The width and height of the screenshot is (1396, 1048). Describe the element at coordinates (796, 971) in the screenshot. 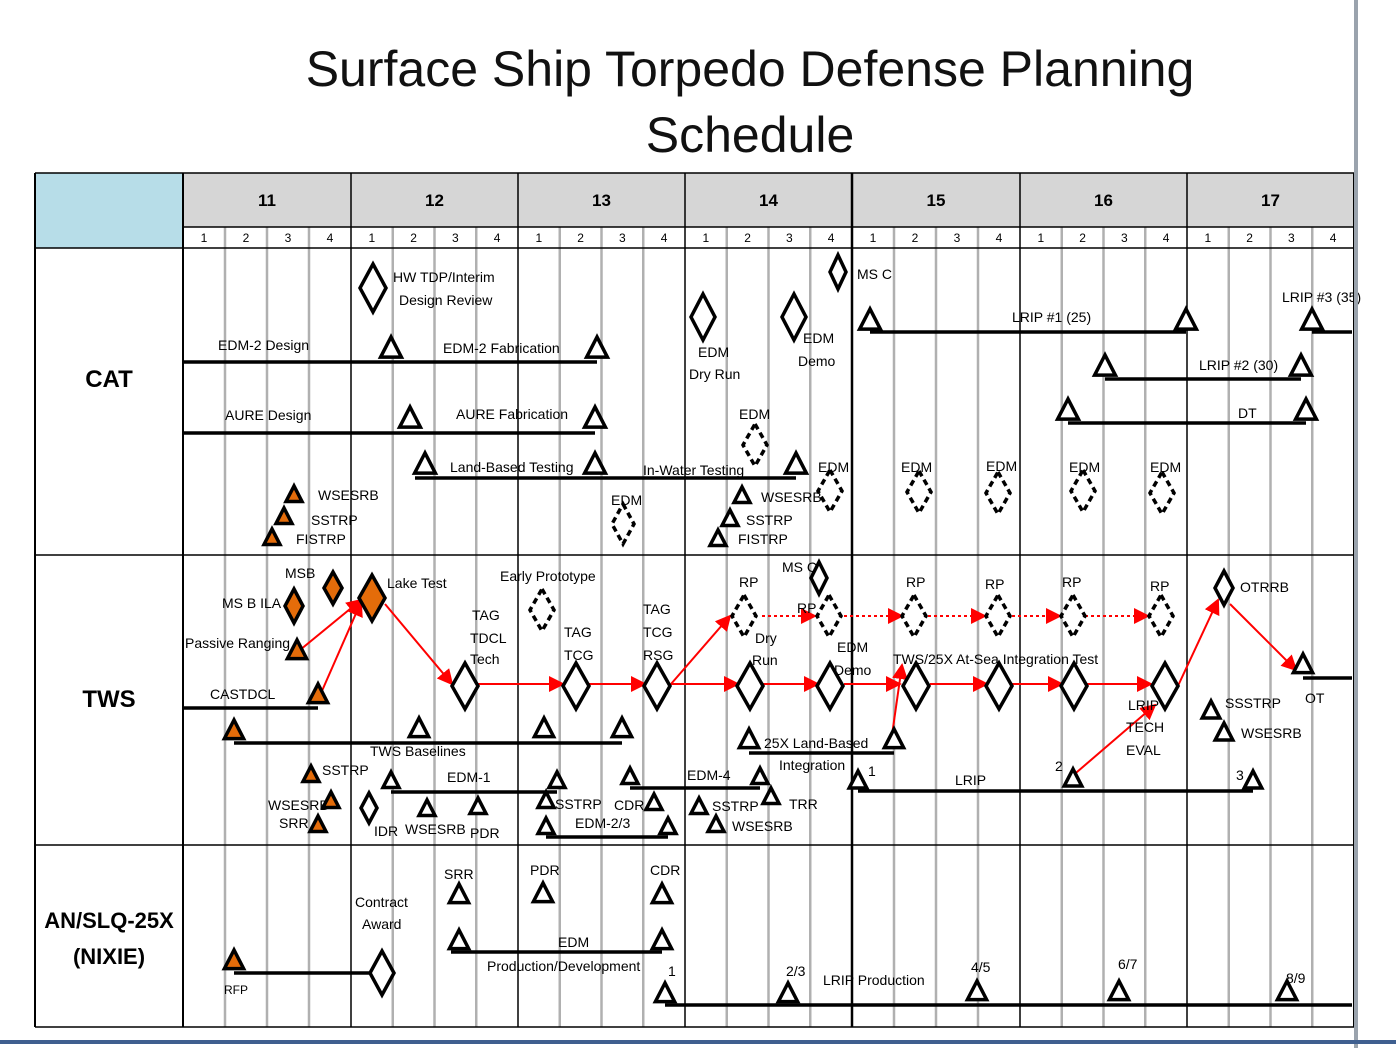

I see `nixie-label: 2/3` at that location.